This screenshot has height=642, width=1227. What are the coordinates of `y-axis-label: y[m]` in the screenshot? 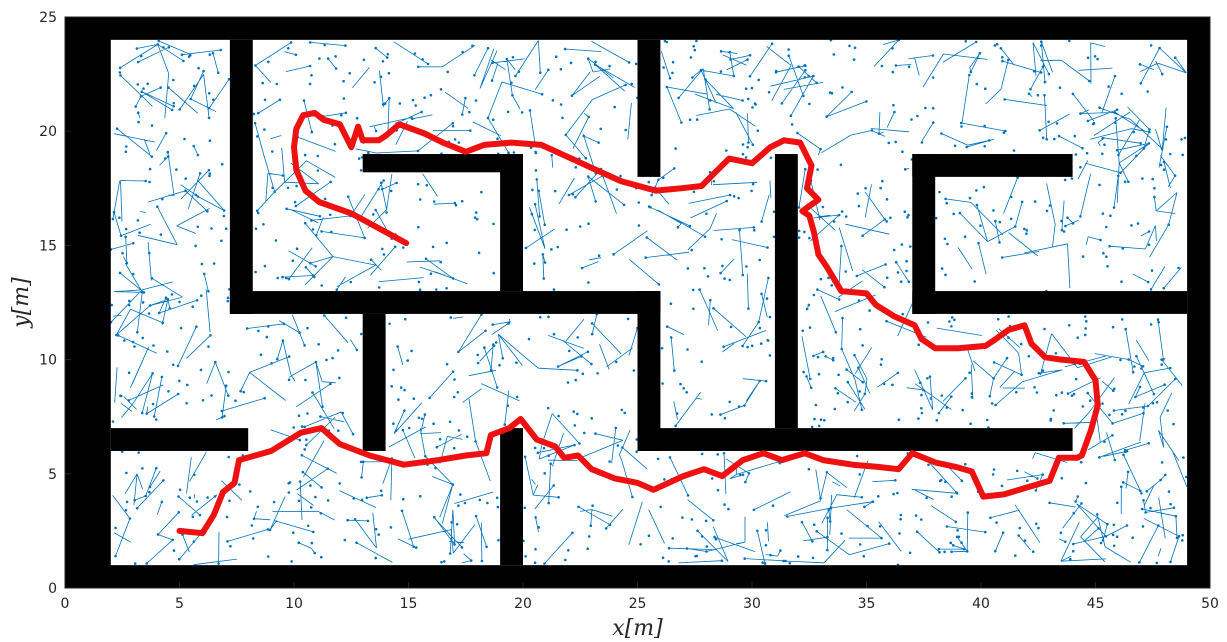 It's located at (21, 303).